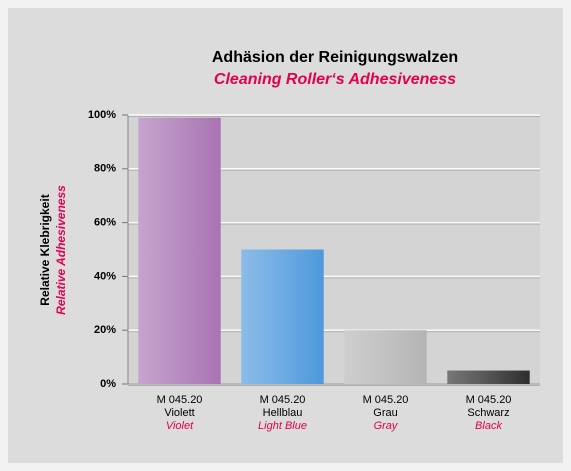 The image size is (571, 471). What do you see at coordinates (61, 250) in the screenshot?
I see `y-axis-label-translation: Relative Adhesiveness` at bounding box center [61, 250].